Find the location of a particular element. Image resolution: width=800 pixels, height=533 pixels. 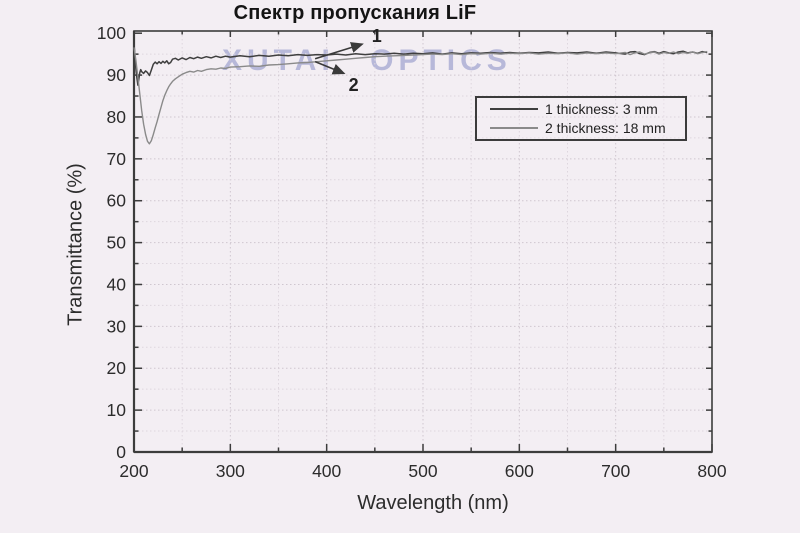

y-tick-label: 10 is located at coordinates (117, 410).